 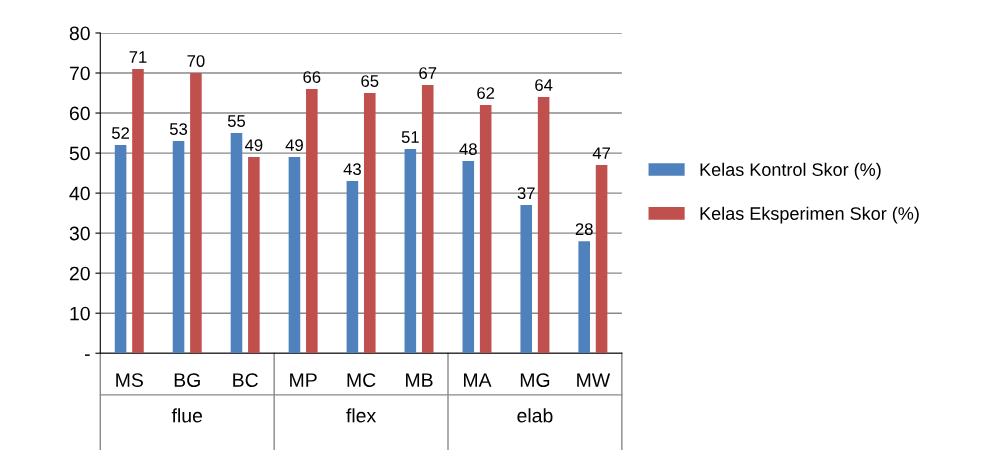 I want to click on data-label: 37, so click(x=526, y=193).